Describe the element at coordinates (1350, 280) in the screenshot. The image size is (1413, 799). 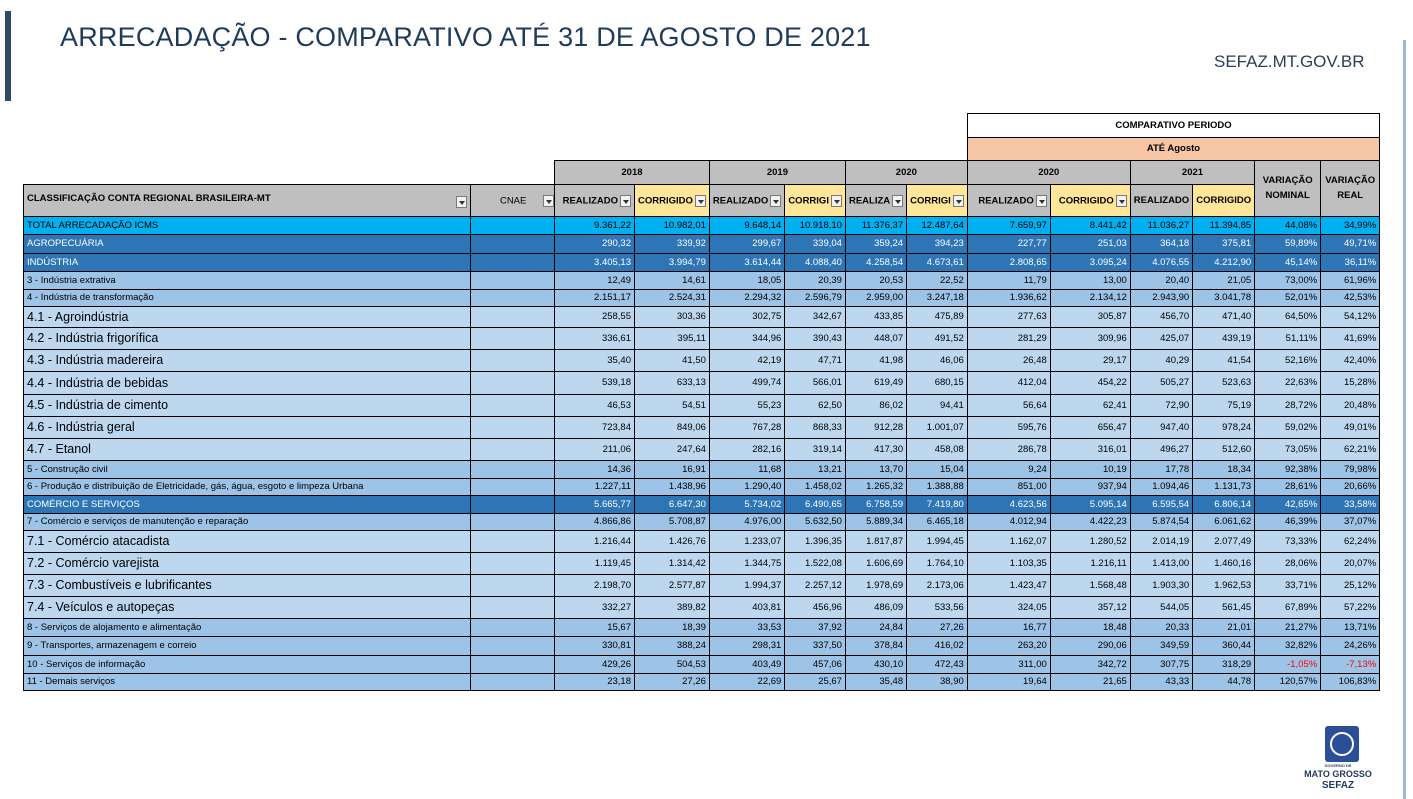
I see `variation-cell: 61,96%` at that location.